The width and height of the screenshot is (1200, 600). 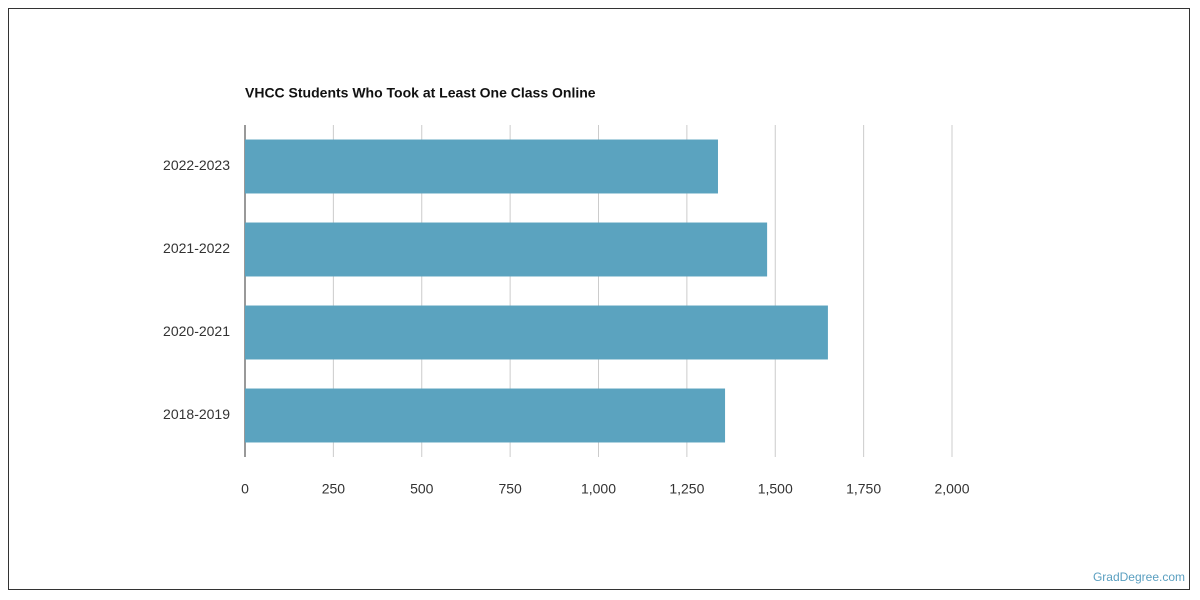 I want to click on x-tick-label: 2,000, so click(x=951, y=489).